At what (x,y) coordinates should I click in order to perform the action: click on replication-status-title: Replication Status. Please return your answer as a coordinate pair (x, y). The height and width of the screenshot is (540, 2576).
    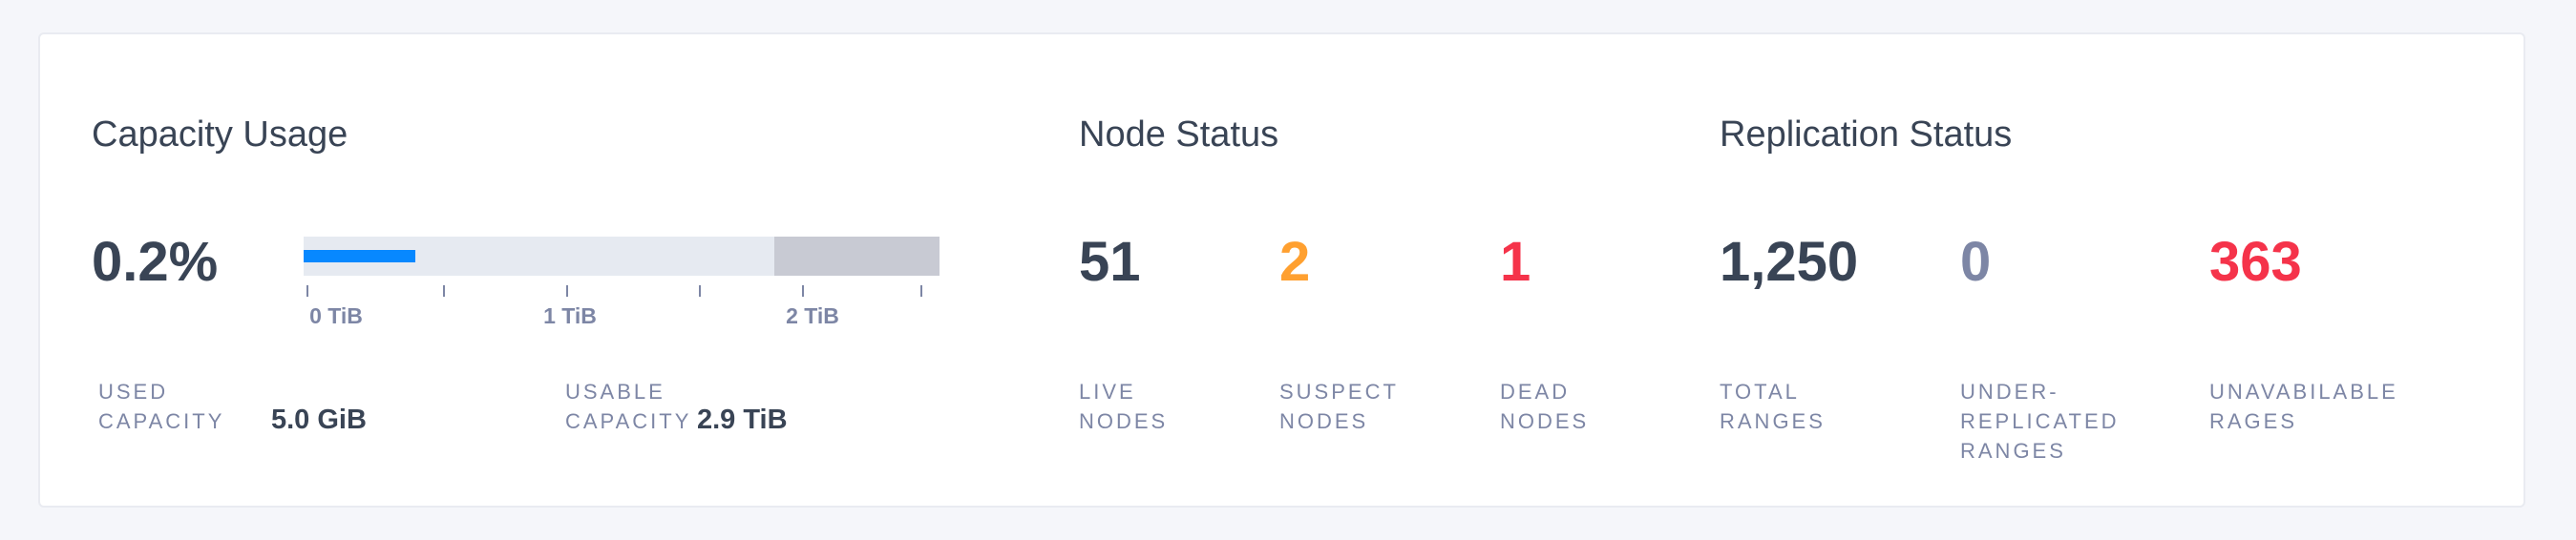
    Looking at the image, I should click on (1866, 134).